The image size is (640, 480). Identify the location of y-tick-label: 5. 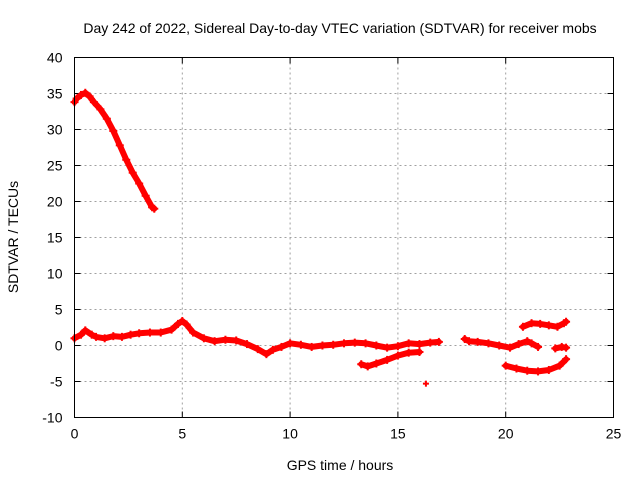
(59, 310).